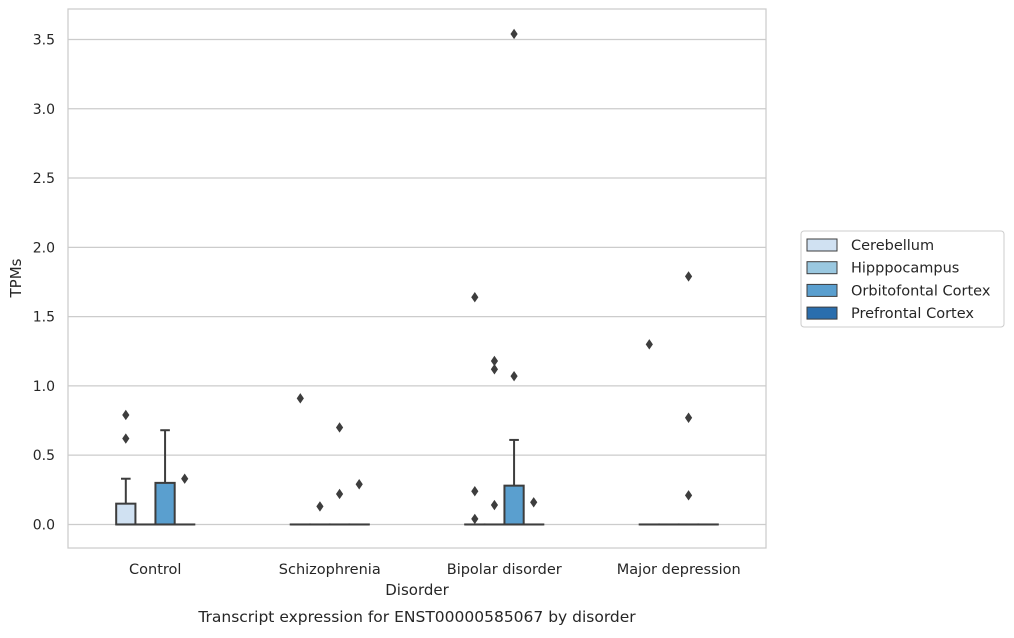  What do you see at coordinates (44, 40) in the screenshot?
I see `y-tick-label: 3.5` at bounding box center [44, 40].